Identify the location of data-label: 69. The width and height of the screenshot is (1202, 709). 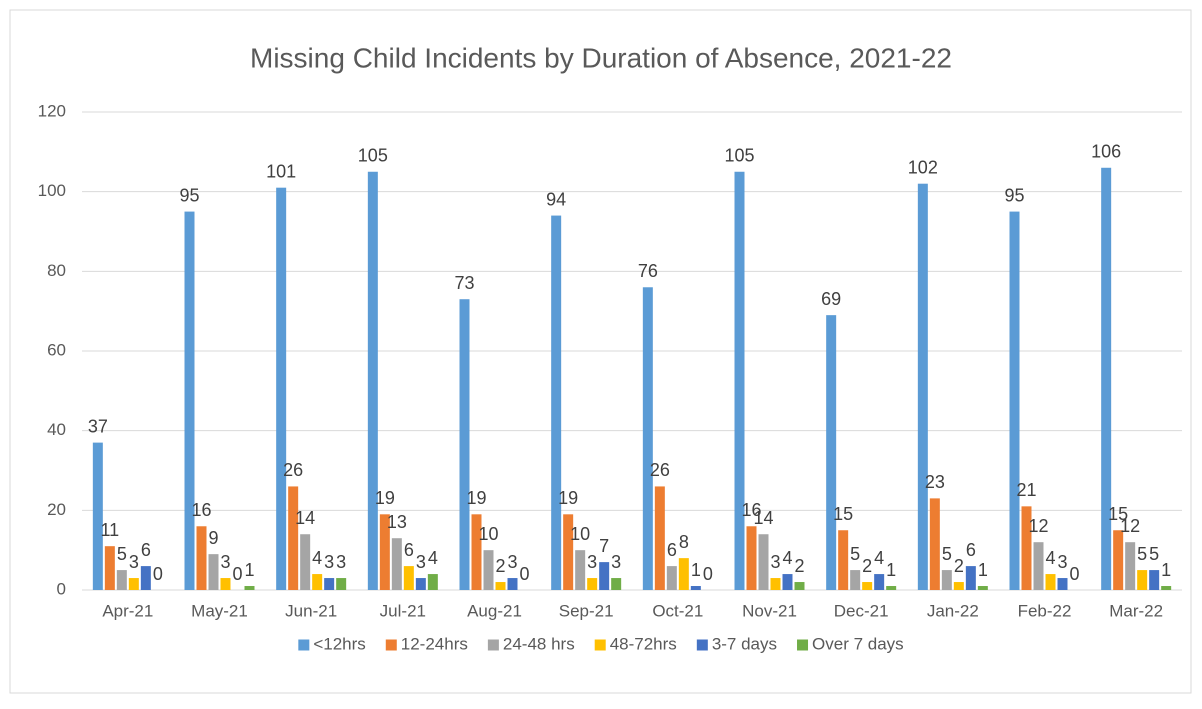
(831, 299).